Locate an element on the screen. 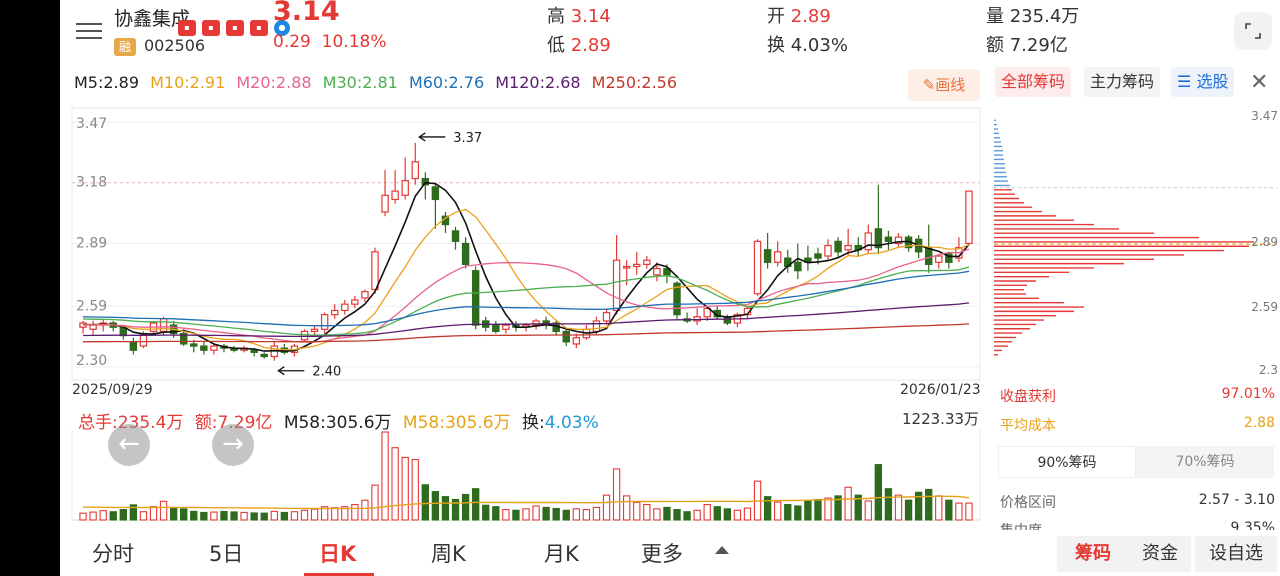 This screenshot has width=1280, height=576. funds-button: 资金 is located at coordinates (1160, 554).